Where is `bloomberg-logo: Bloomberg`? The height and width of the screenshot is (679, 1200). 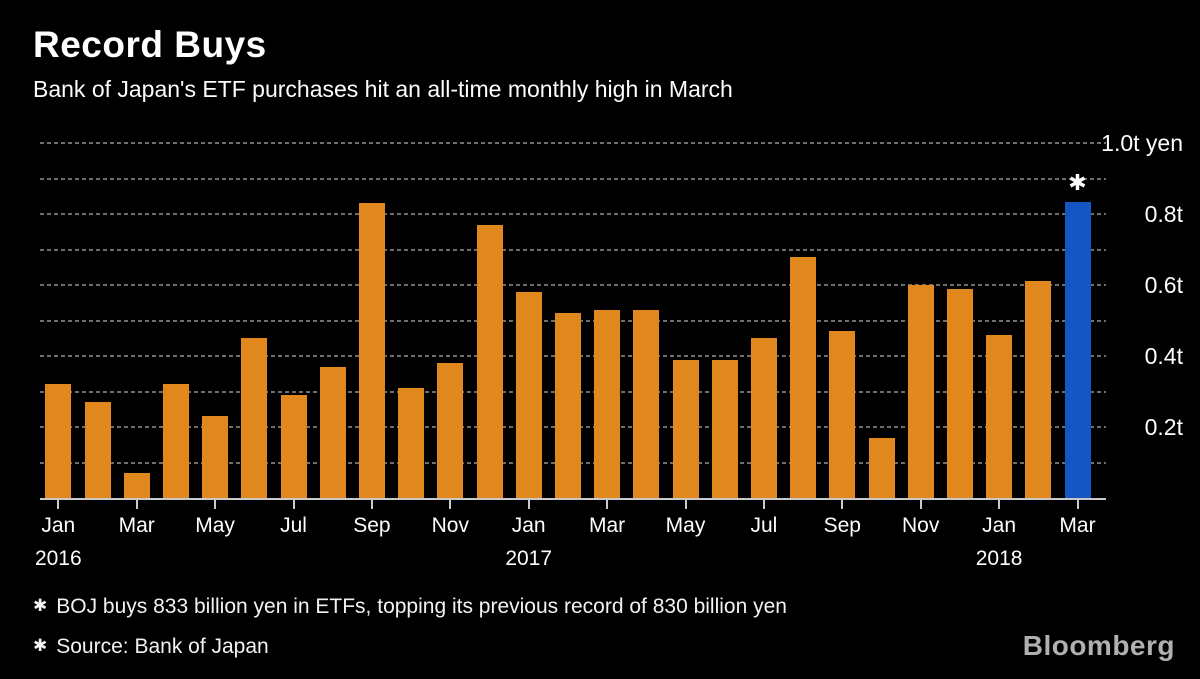
bloomberg-logo: Bloomberg is located at coordinates (1098, 645).